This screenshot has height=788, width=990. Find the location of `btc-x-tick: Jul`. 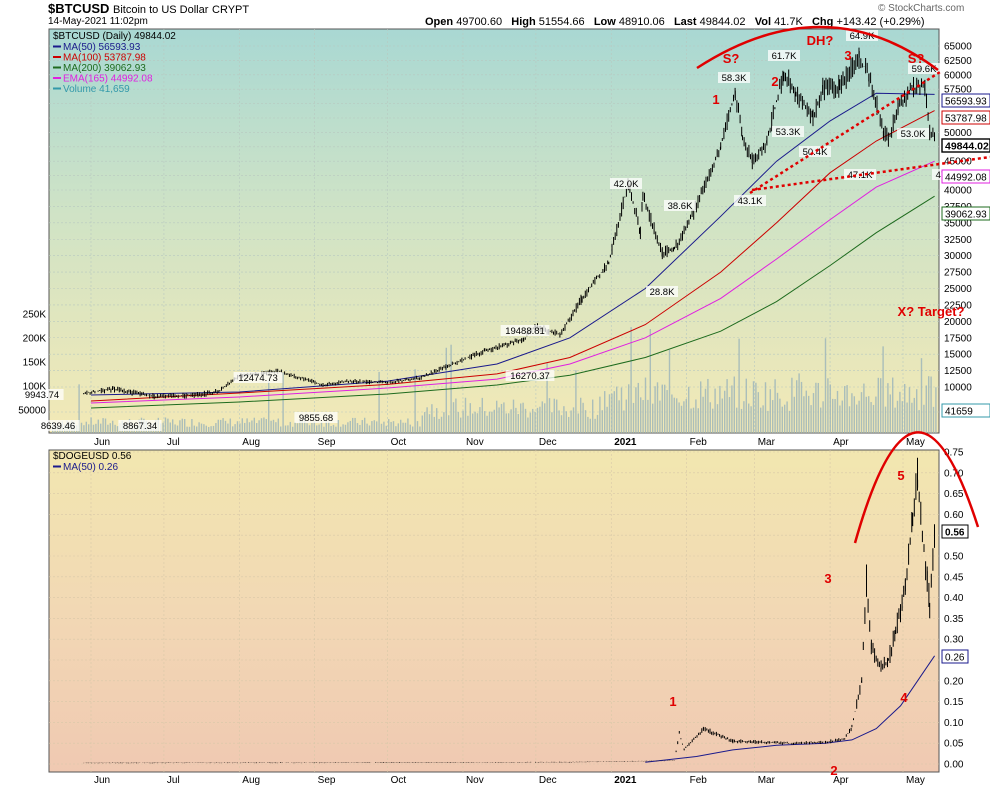

btc-x-tick: Jul is located at coordinates (173, 442).